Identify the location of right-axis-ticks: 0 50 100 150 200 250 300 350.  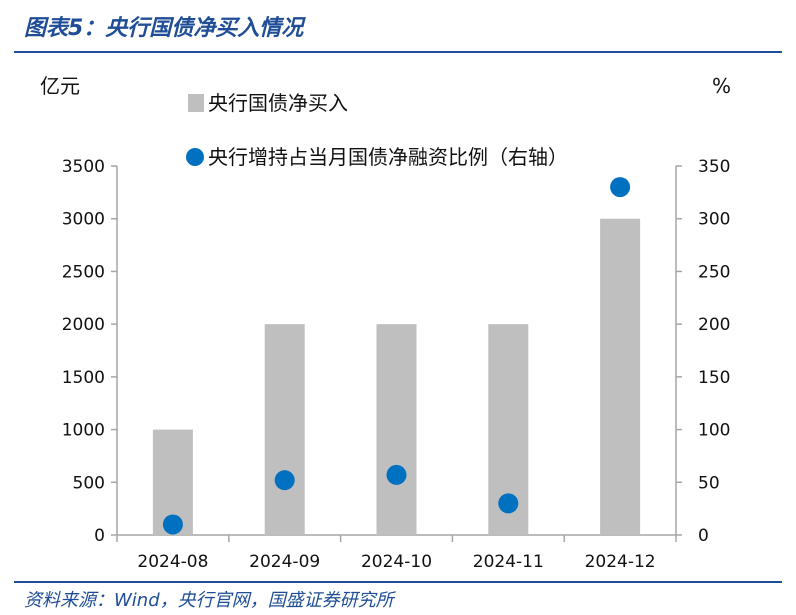
(703, 351).